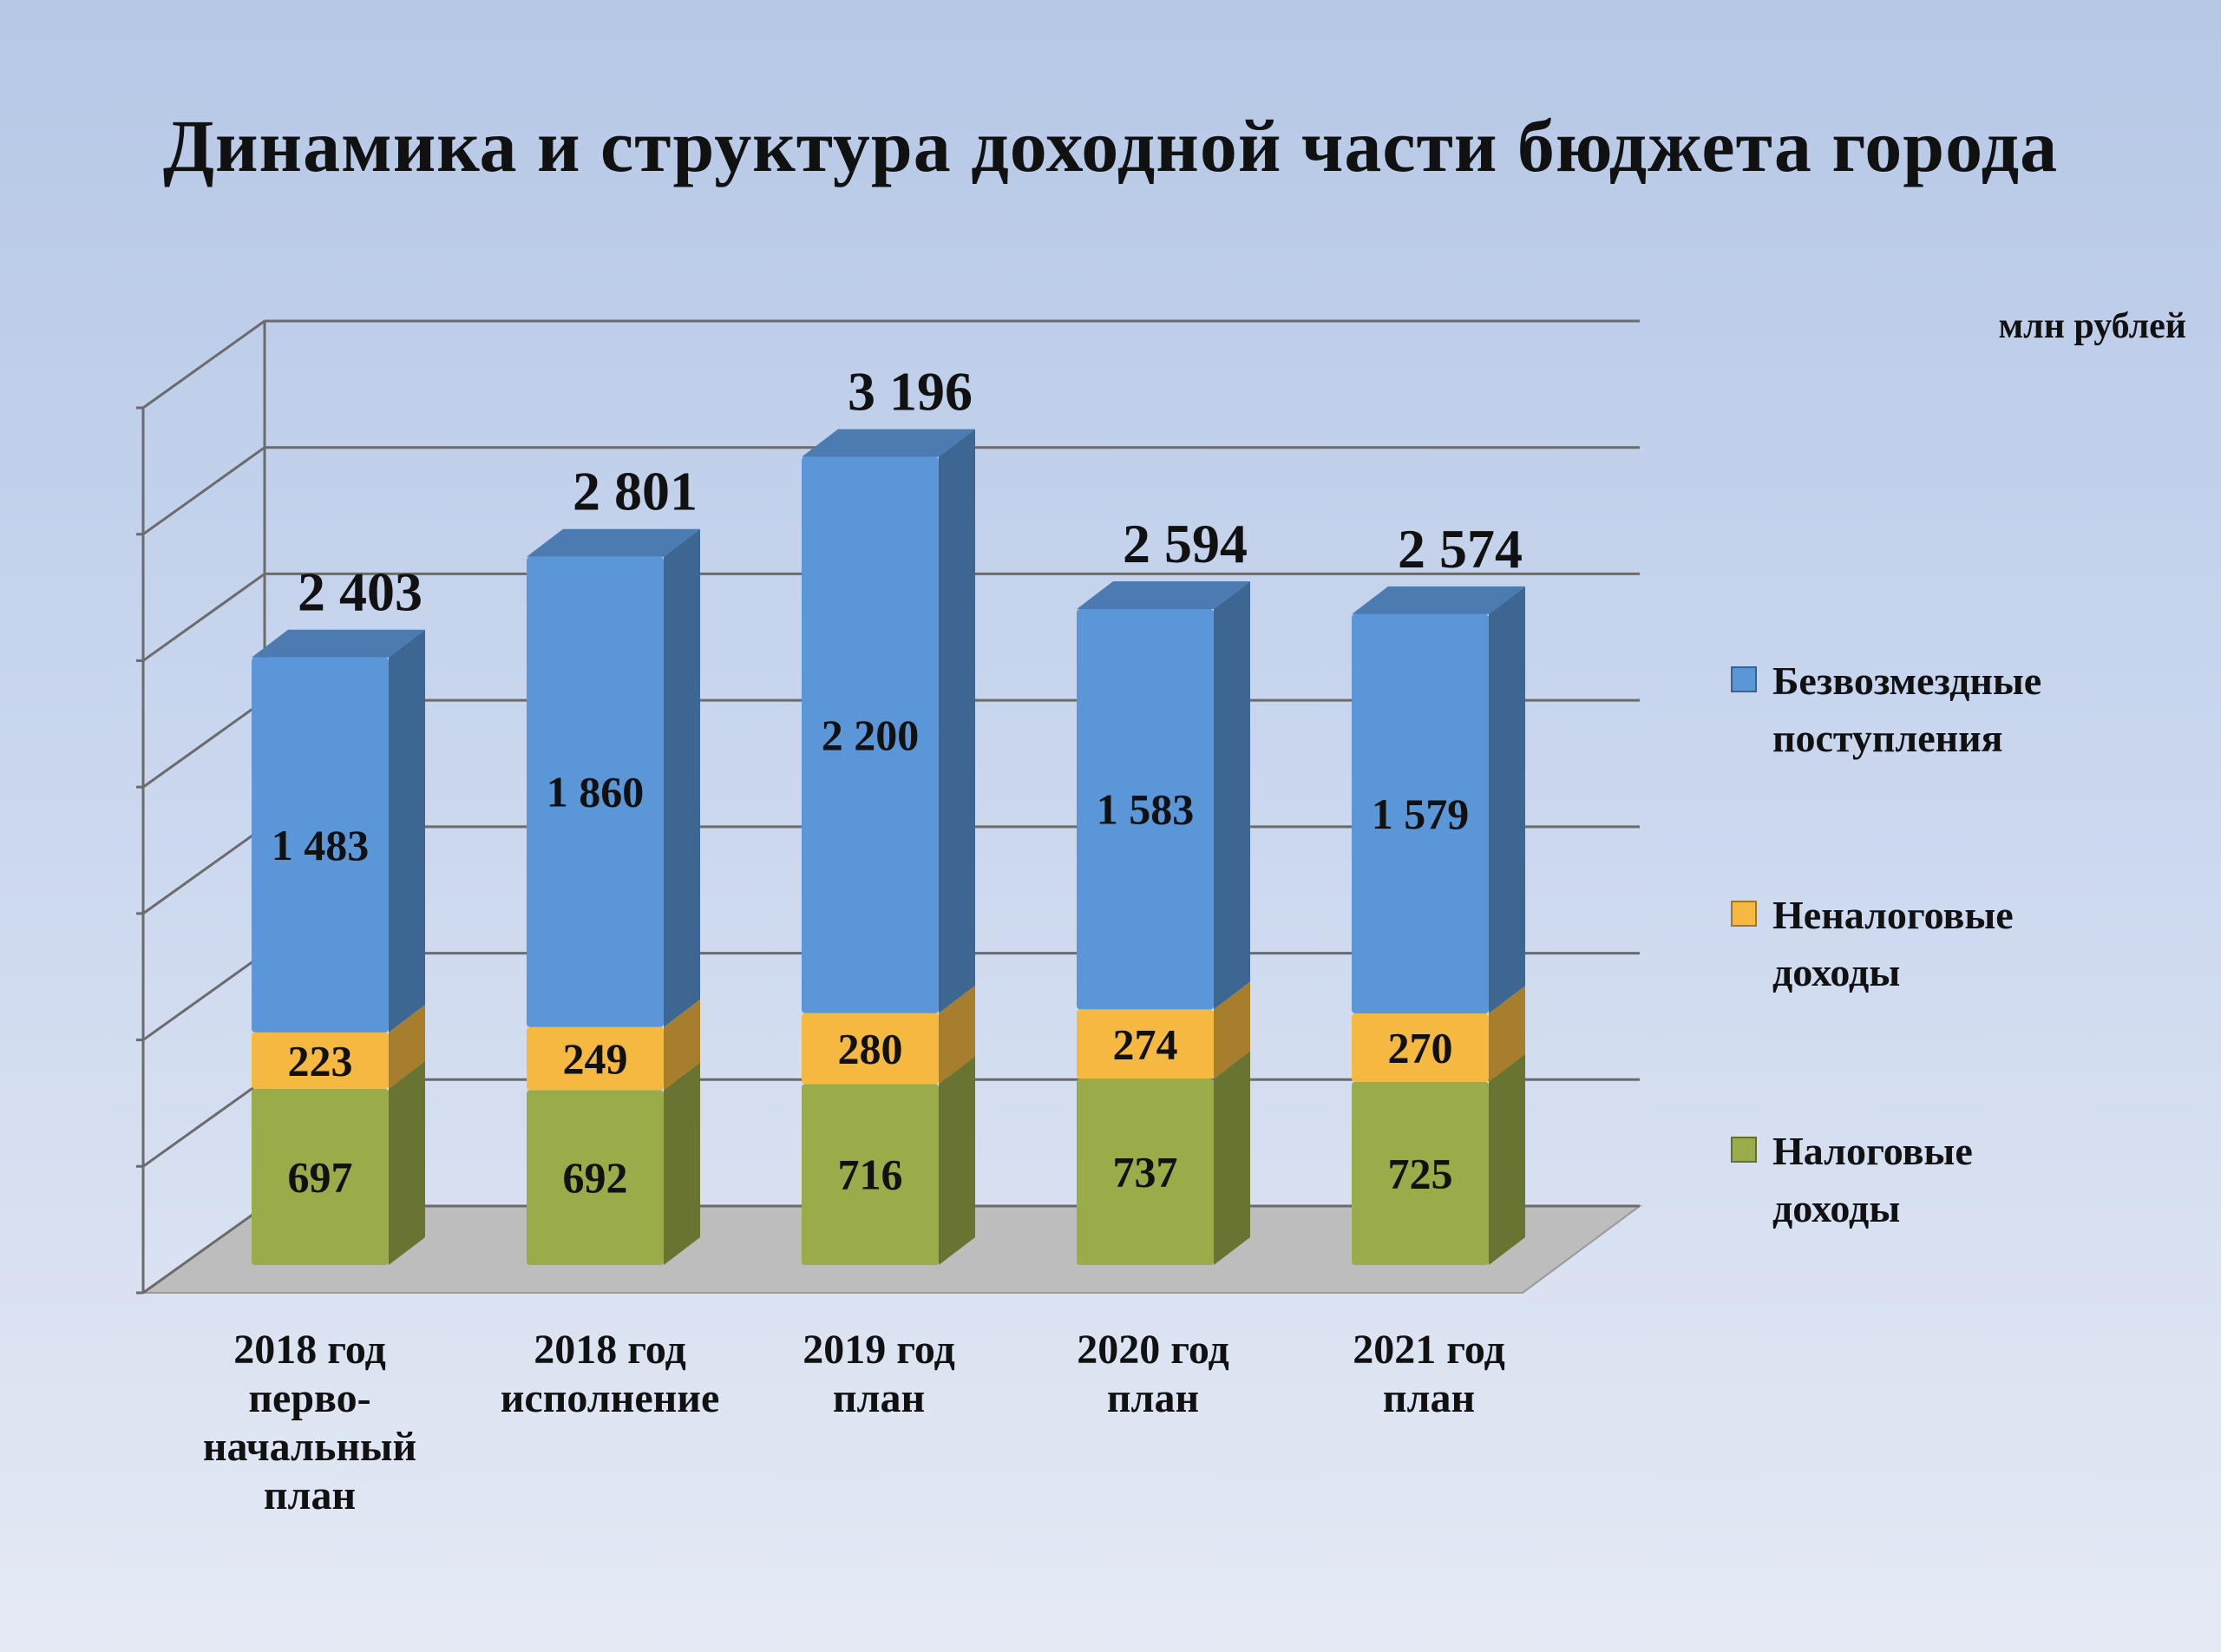 This screenshot has width=2221, height=1652. Describe the element at coordinates (1421, 814) in the screenshot. I see `data-label-grants: 1 579` at that location.